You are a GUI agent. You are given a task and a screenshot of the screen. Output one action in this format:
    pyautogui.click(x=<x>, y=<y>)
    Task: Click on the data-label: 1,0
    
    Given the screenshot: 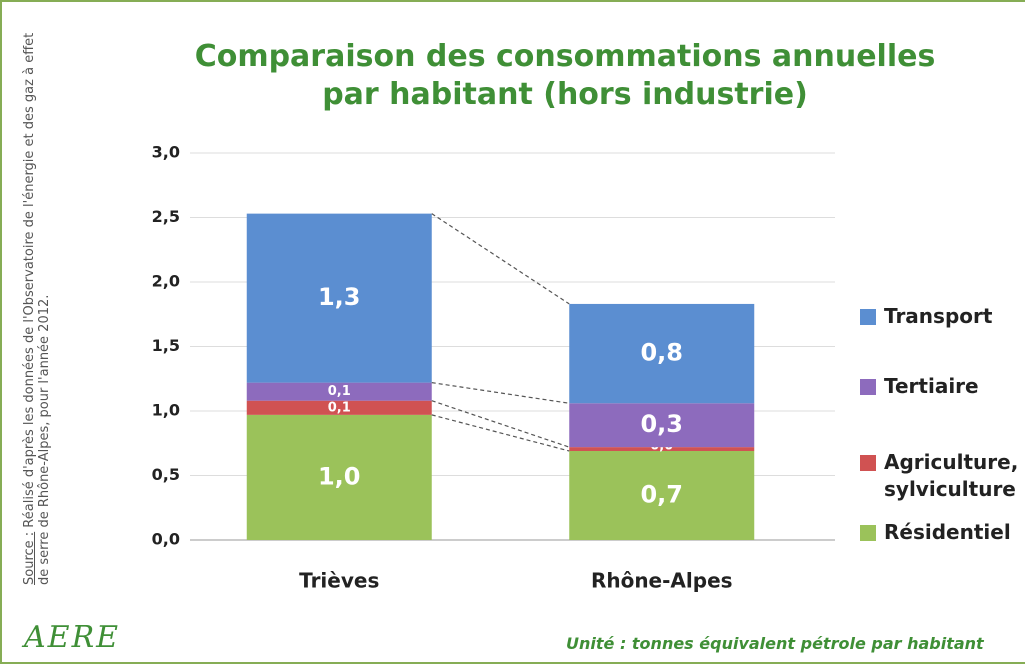 What is the action you would take?
    pyautogui.click(x=339, y=476)
    